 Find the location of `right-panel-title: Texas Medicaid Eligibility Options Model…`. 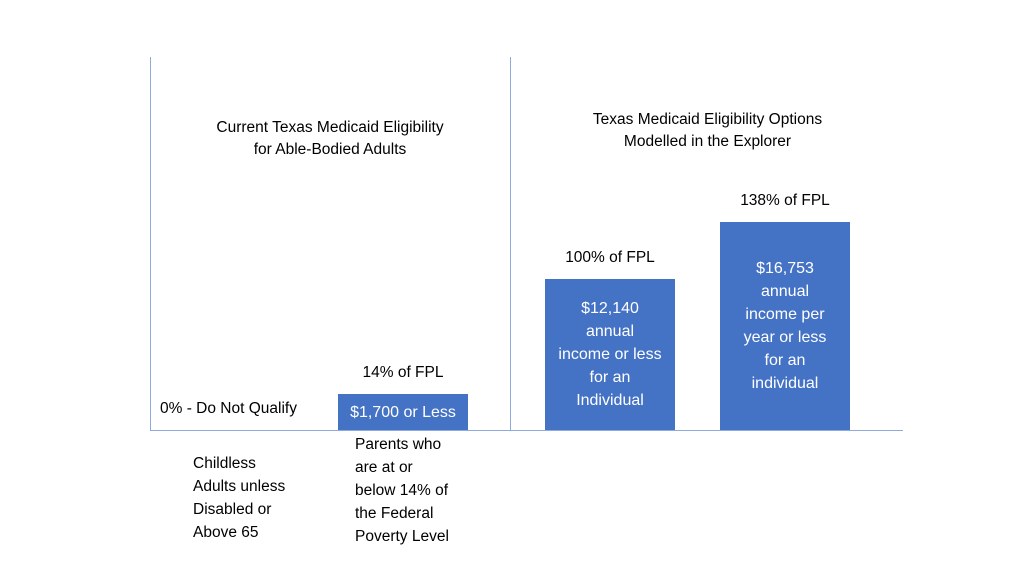

right-panel-title: Texas Medicaid Eligibility Options Model… is located at coordinates (707, 130).